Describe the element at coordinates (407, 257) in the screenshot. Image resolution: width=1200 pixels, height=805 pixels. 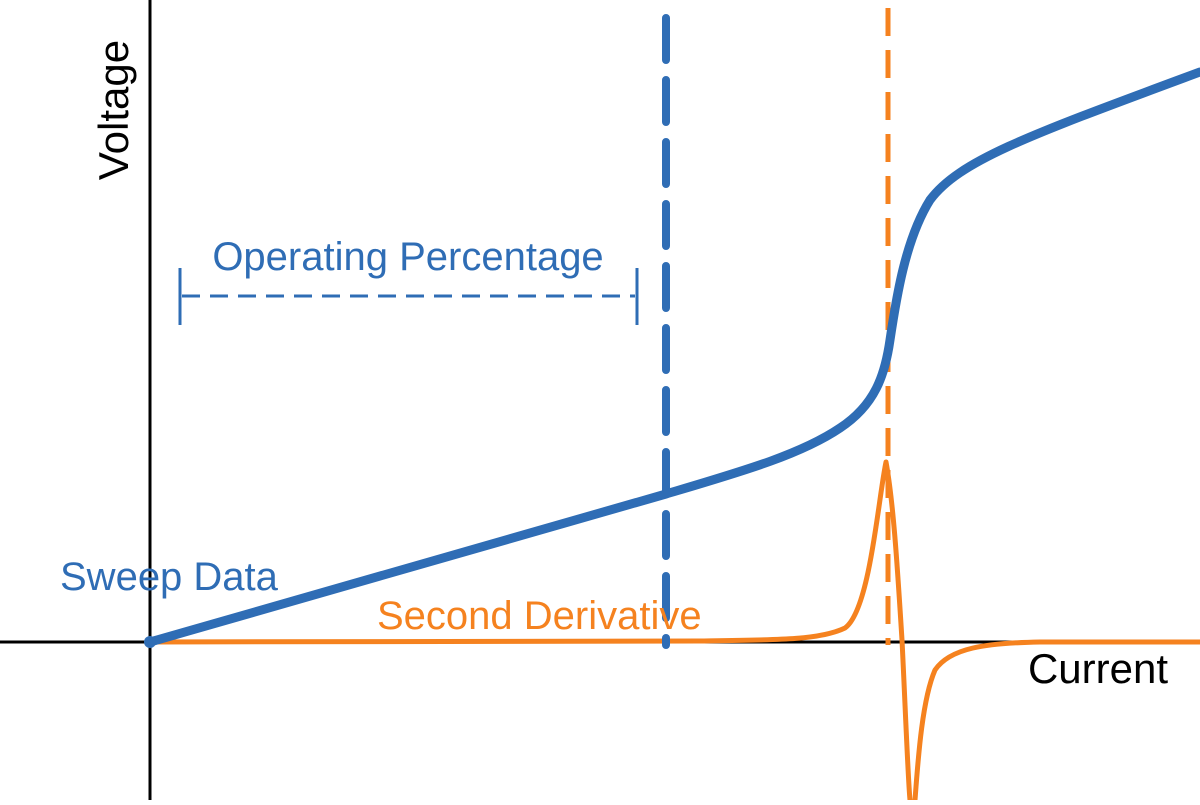
I see `operating-percentage-label: Operating Percentage` at that location.